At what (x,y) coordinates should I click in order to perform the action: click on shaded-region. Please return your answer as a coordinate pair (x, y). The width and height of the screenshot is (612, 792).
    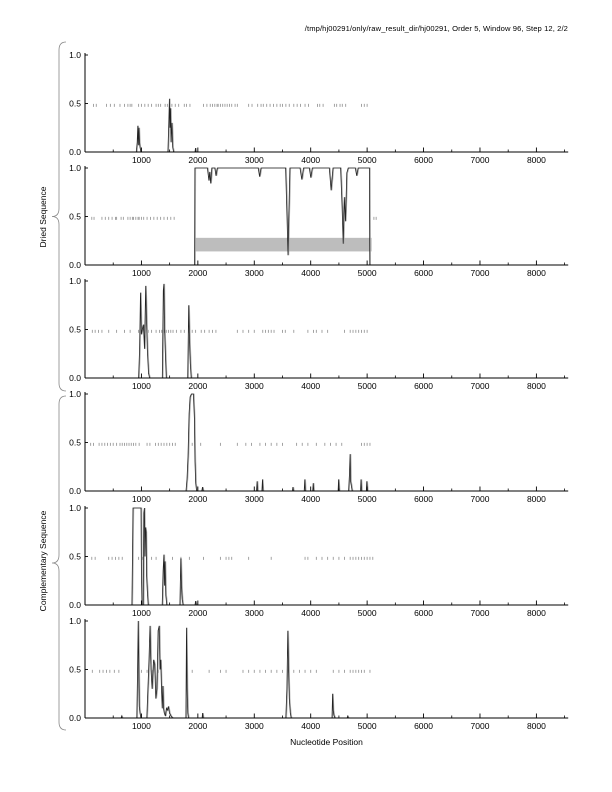
    Looking at the image, I should click on (283, 244).